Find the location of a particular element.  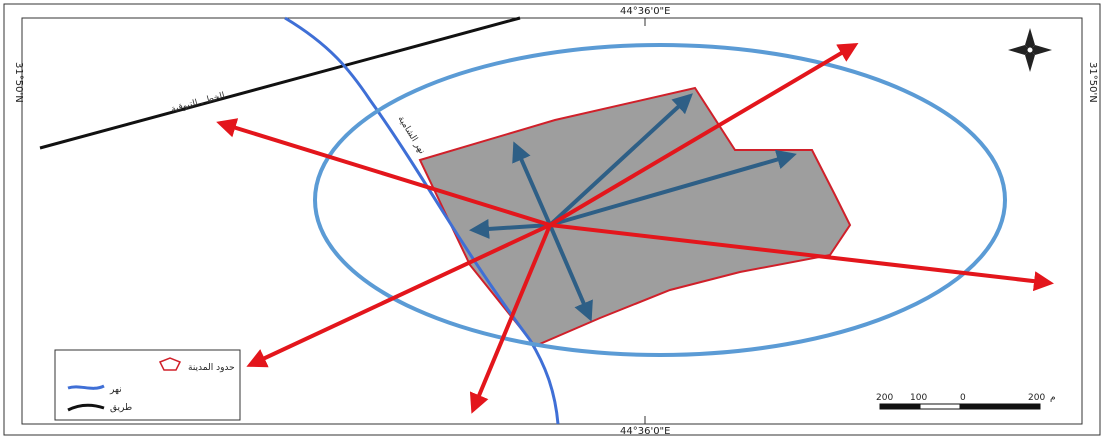

legend-road-label: طريق is located at coordinates (121, 408).